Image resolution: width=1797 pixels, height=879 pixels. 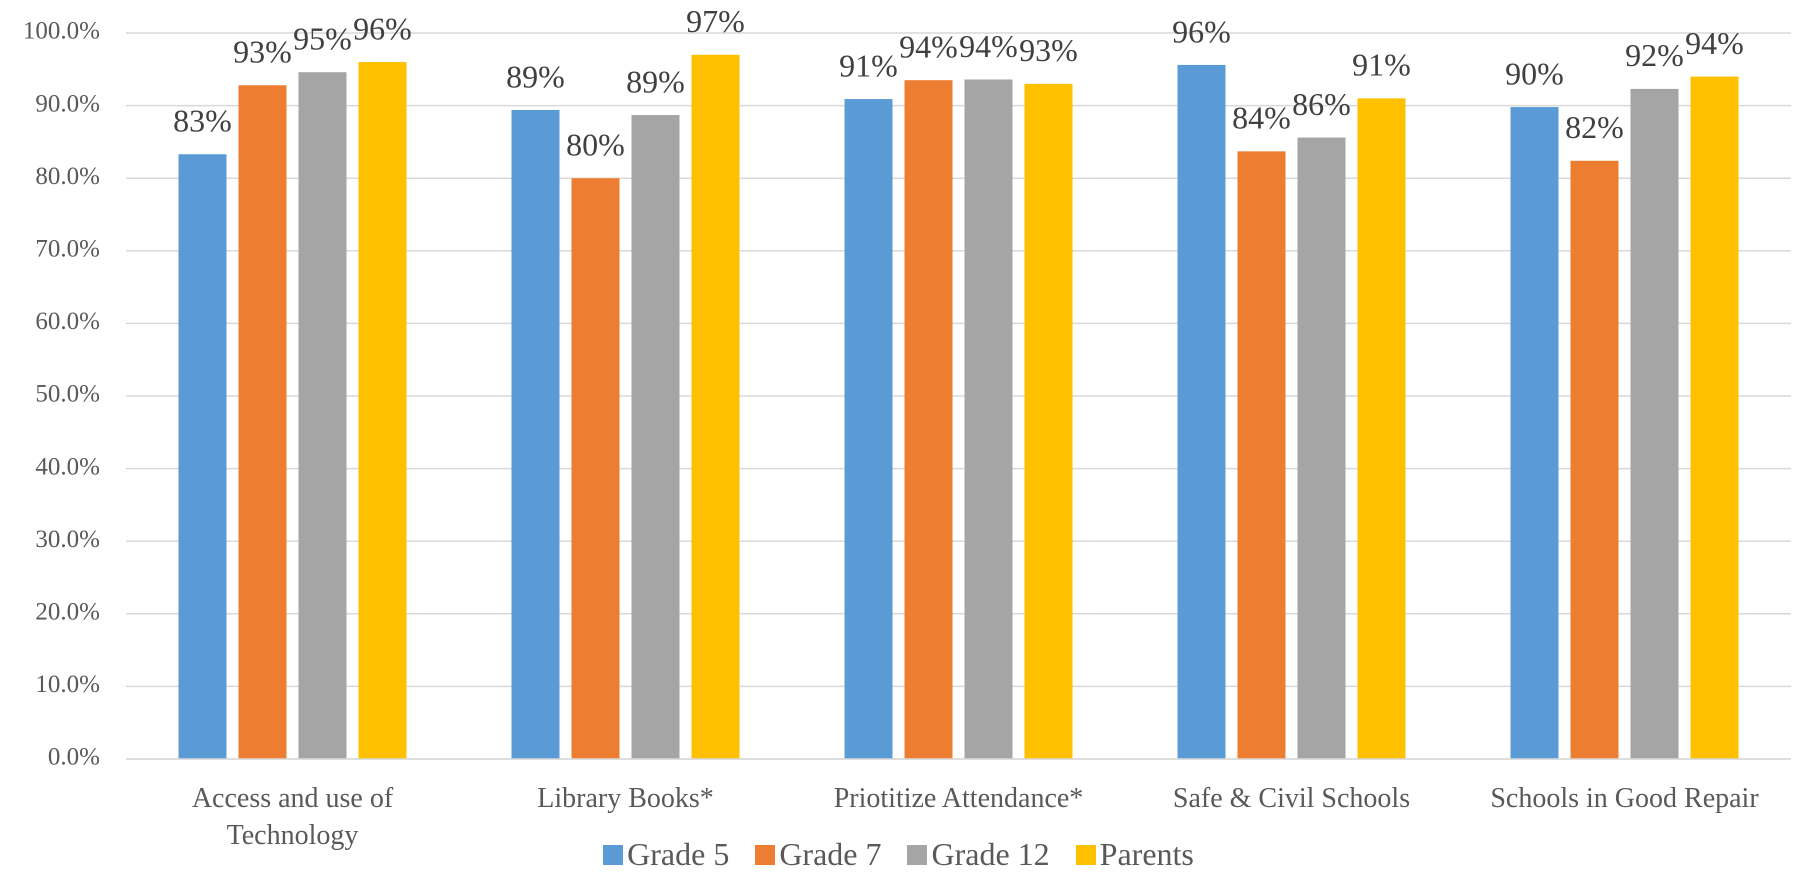 What do you see at coordinates (990, 854) in the screenshot?
I see `legend-label: Grade 12` at bounding box center [990, 854].